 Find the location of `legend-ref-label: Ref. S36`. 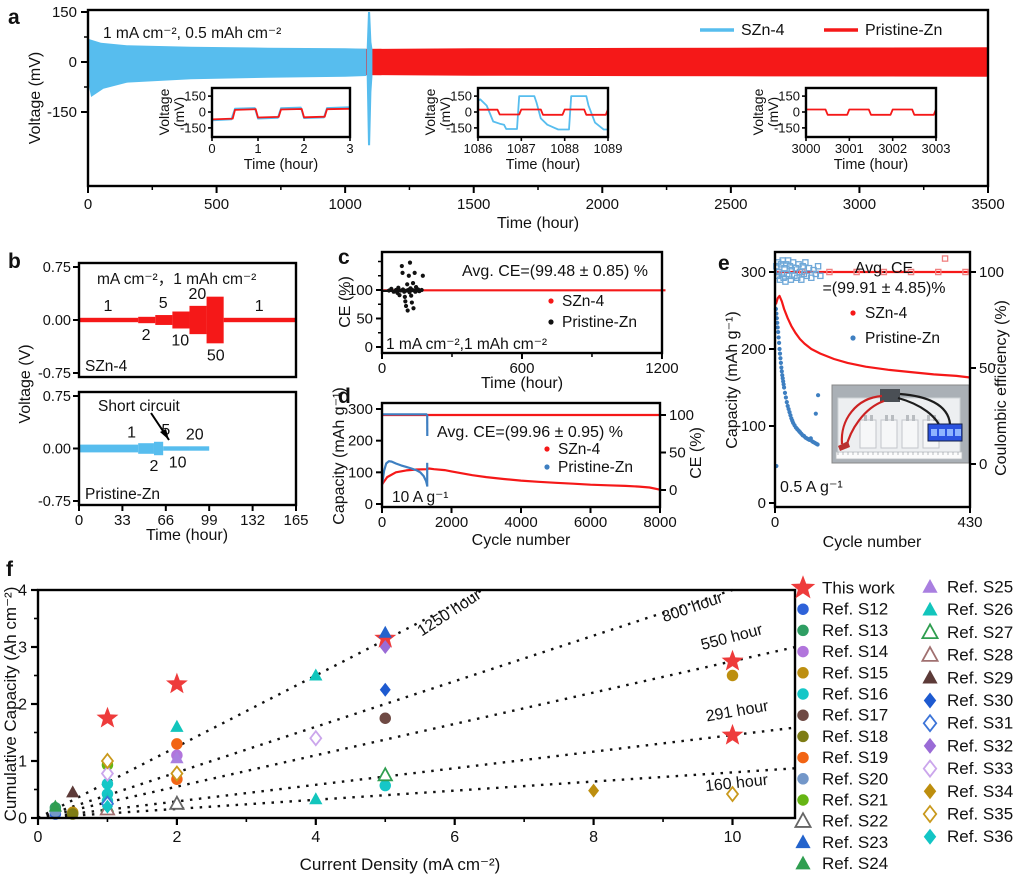

legend-ref-label: Ref. S36 is located at coordinates (980, 836).